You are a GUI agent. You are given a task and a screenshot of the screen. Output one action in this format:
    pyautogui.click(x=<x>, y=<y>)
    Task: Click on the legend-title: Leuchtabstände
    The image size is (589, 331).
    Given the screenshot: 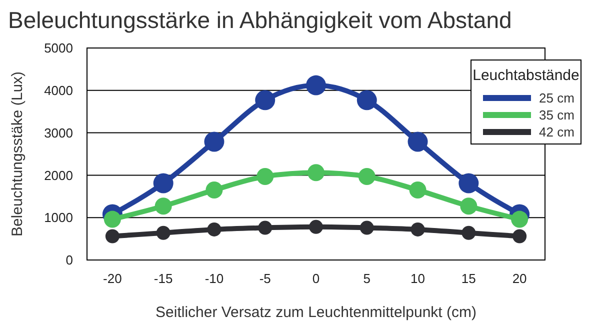 What is the action you would take?
    pyautogui.click(x=526, y=75)
    